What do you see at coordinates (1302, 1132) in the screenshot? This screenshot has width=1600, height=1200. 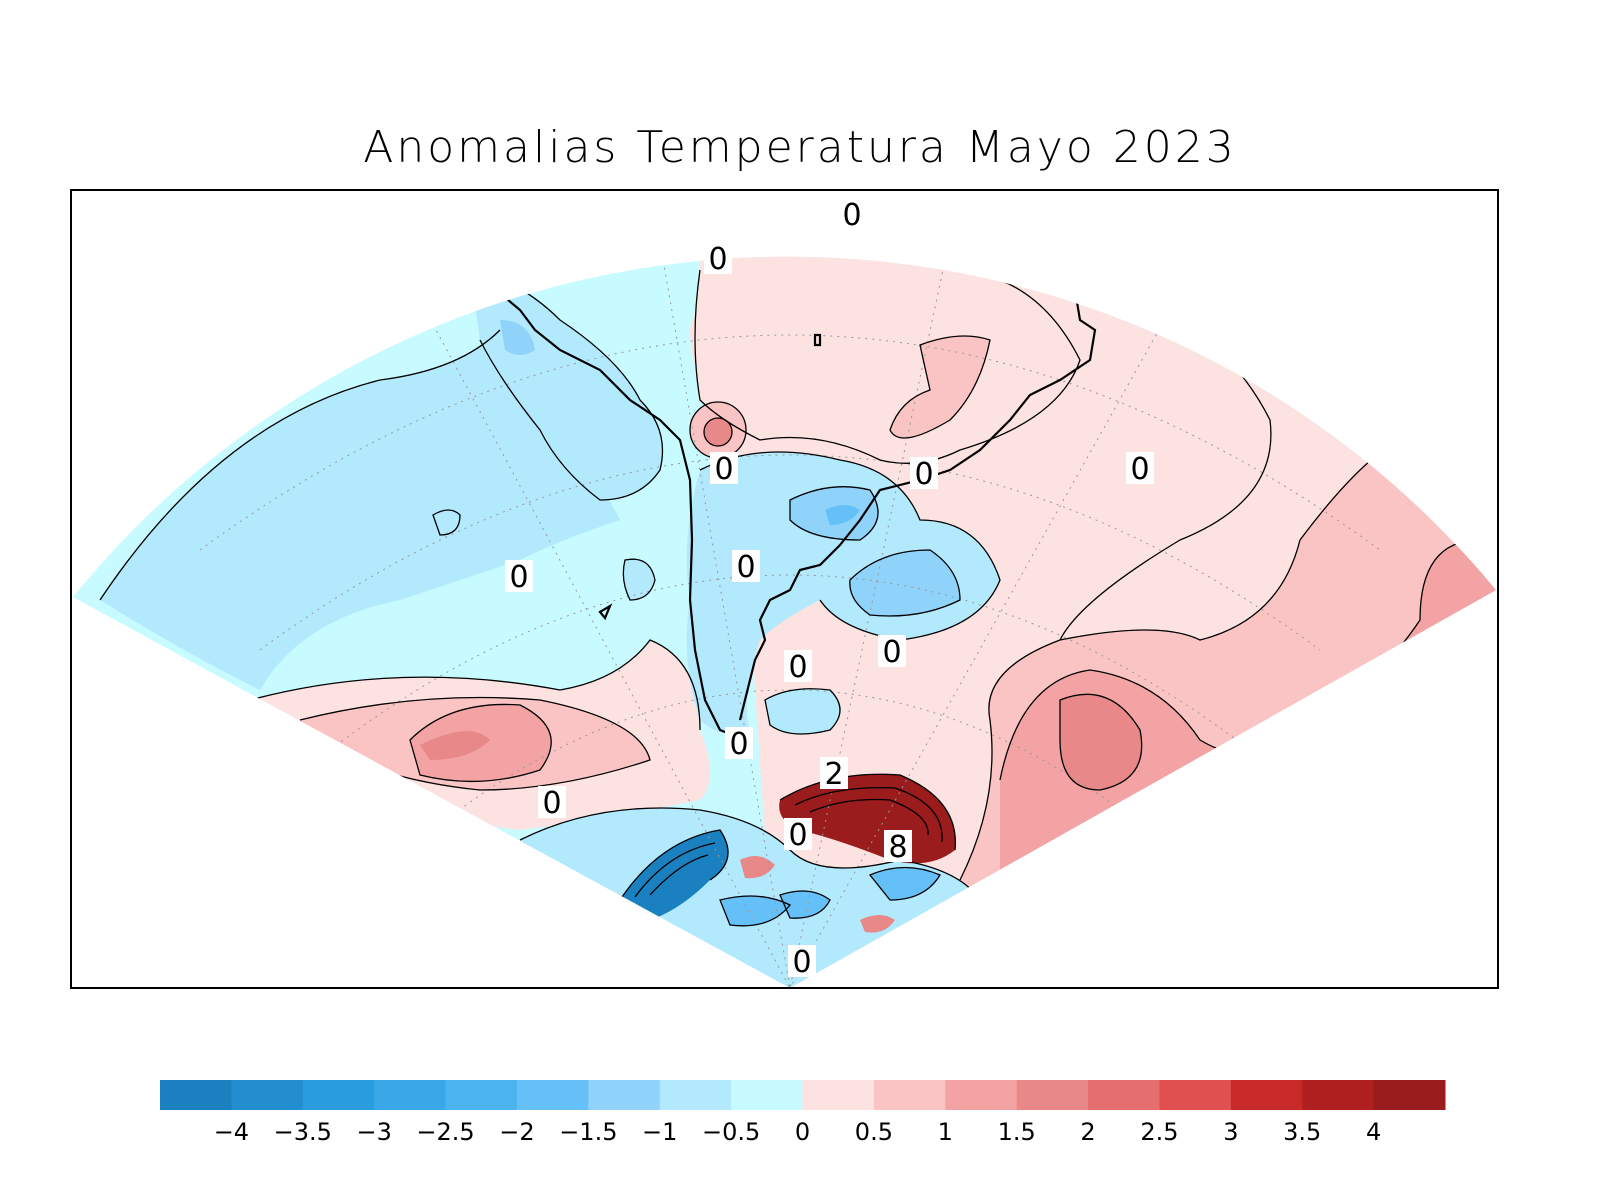 I see `colorbar-tick-label: 3.5` at bounding box center [1302, 1132].